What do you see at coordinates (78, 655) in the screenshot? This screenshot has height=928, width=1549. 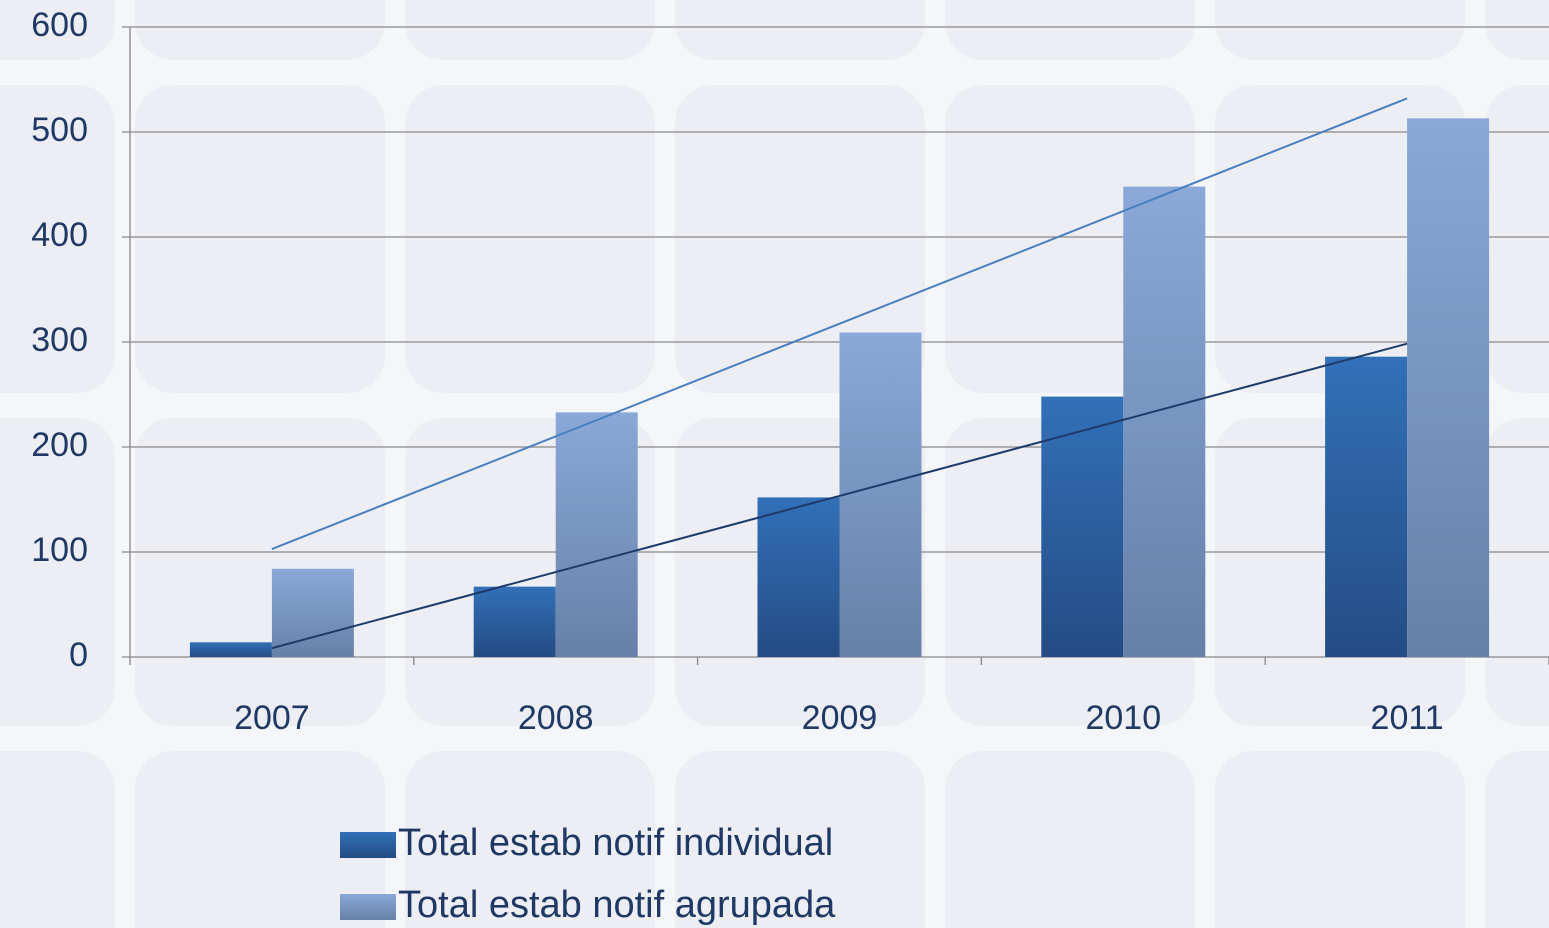 I see `y-tick-label: 0` at bounding box center [78, 655].